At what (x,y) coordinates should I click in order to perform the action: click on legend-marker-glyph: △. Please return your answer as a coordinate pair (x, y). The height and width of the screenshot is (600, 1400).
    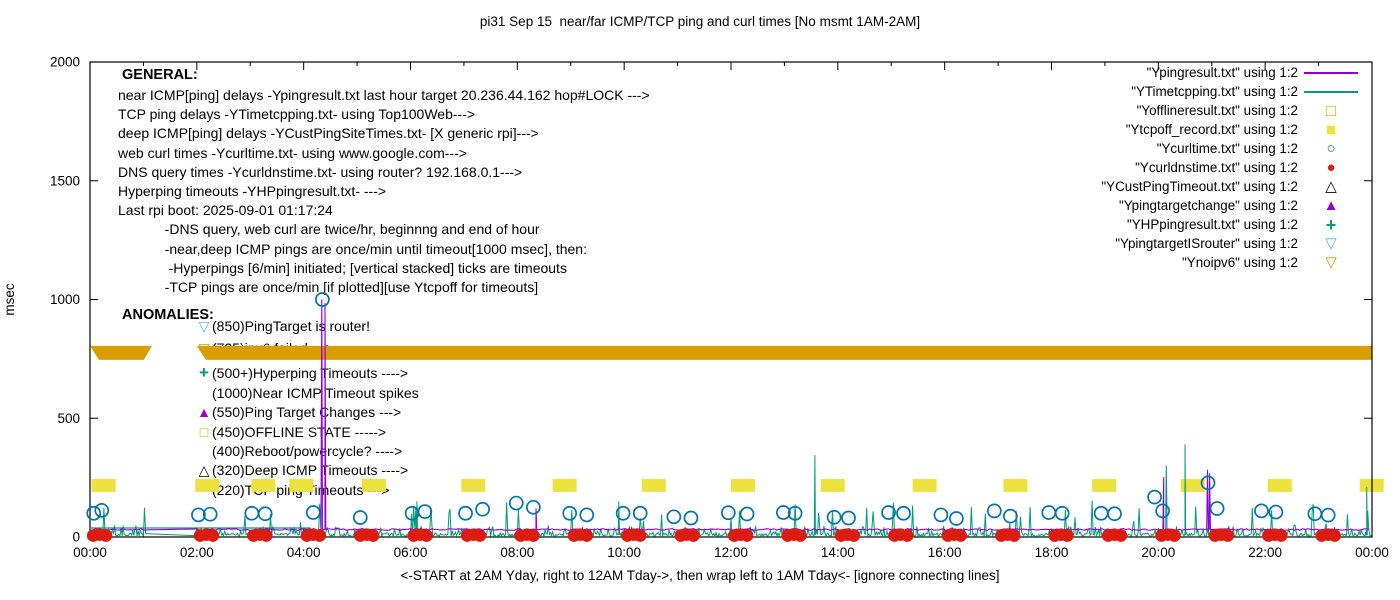
    Looking at the image, I should click on (1331, 186).